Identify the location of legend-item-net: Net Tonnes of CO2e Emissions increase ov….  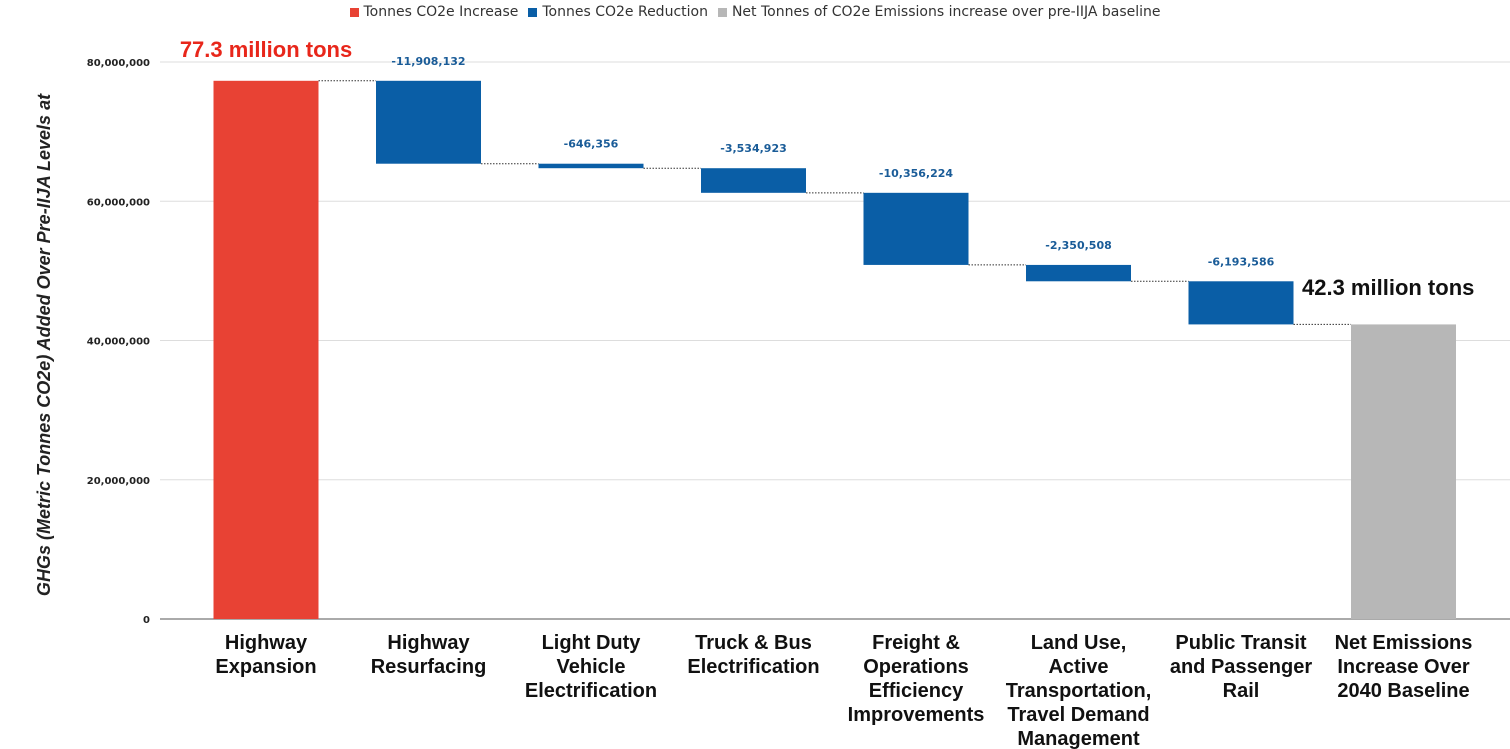
(939, 12).